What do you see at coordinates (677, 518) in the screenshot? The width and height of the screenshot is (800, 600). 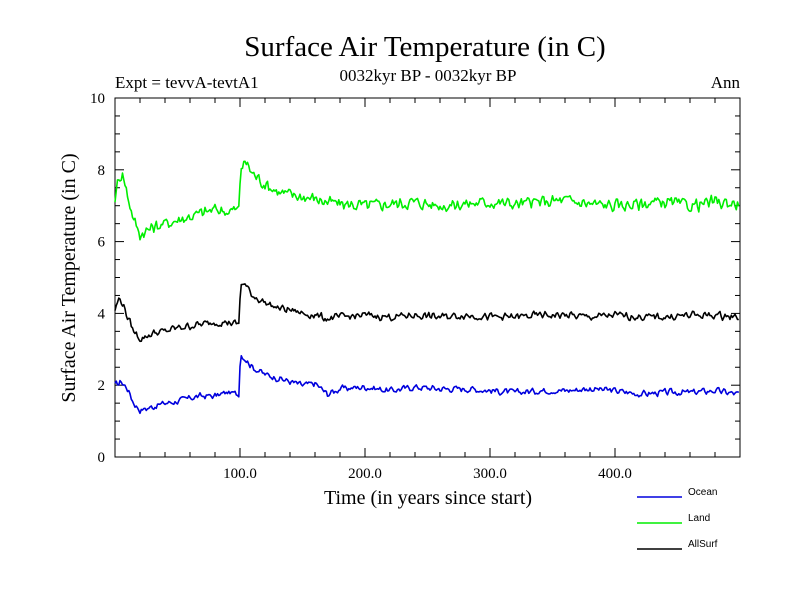 I see `legend: Ocean Land AllSurf` at bounding box center [677, 518].